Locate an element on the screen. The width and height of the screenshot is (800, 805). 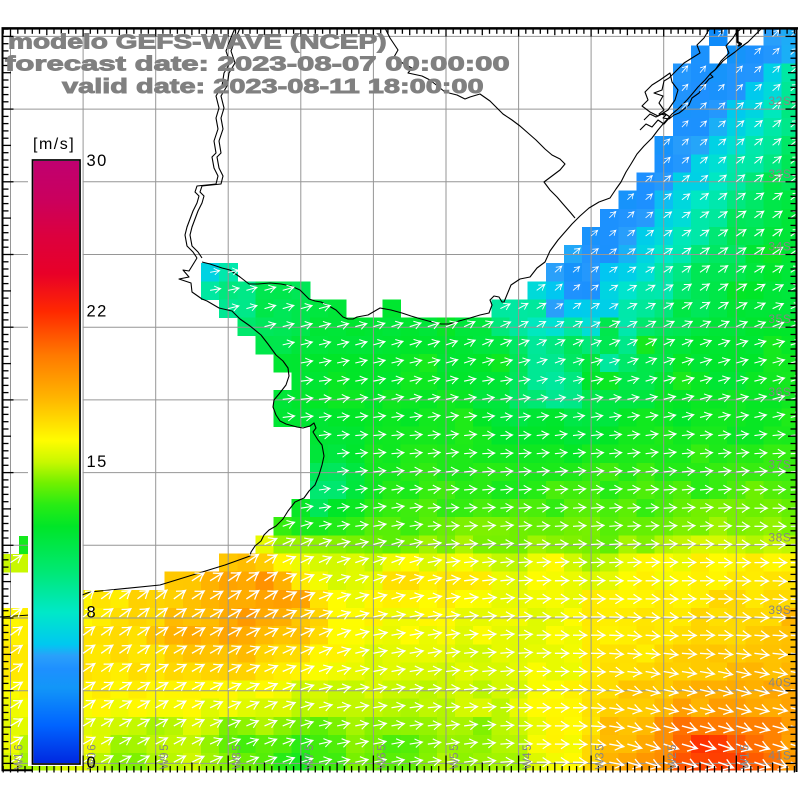
svg-text: [m/s] is located at coordinates (54, 144).